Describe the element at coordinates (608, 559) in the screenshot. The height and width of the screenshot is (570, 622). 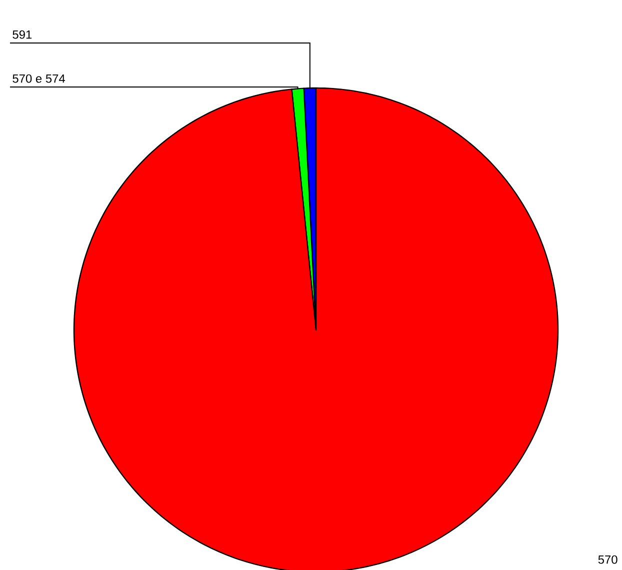
I see `slice-label: 570` at that location.